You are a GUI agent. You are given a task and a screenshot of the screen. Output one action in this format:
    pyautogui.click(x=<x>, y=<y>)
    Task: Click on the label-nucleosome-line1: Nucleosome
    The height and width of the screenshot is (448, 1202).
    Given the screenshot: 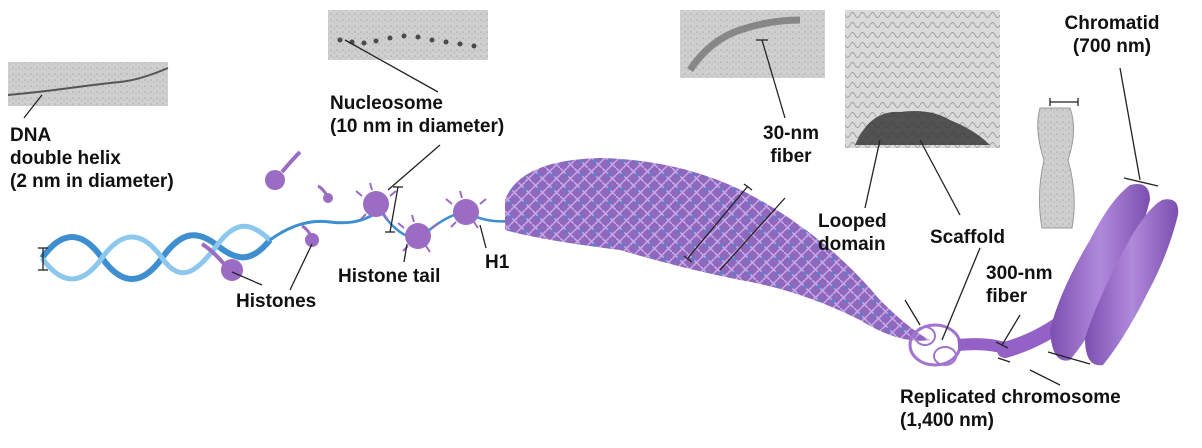 What is the action you would take?
    pyautogui.click(x=386, y=103)
    